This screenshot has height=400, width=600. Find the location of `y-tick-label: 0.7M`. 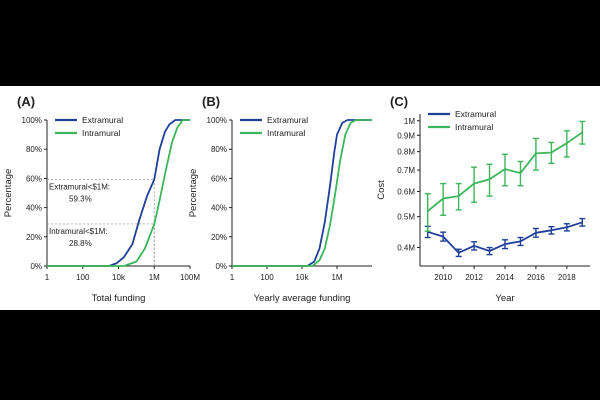

y-tick-label: 0.7M is located at coordinates (406, 170).